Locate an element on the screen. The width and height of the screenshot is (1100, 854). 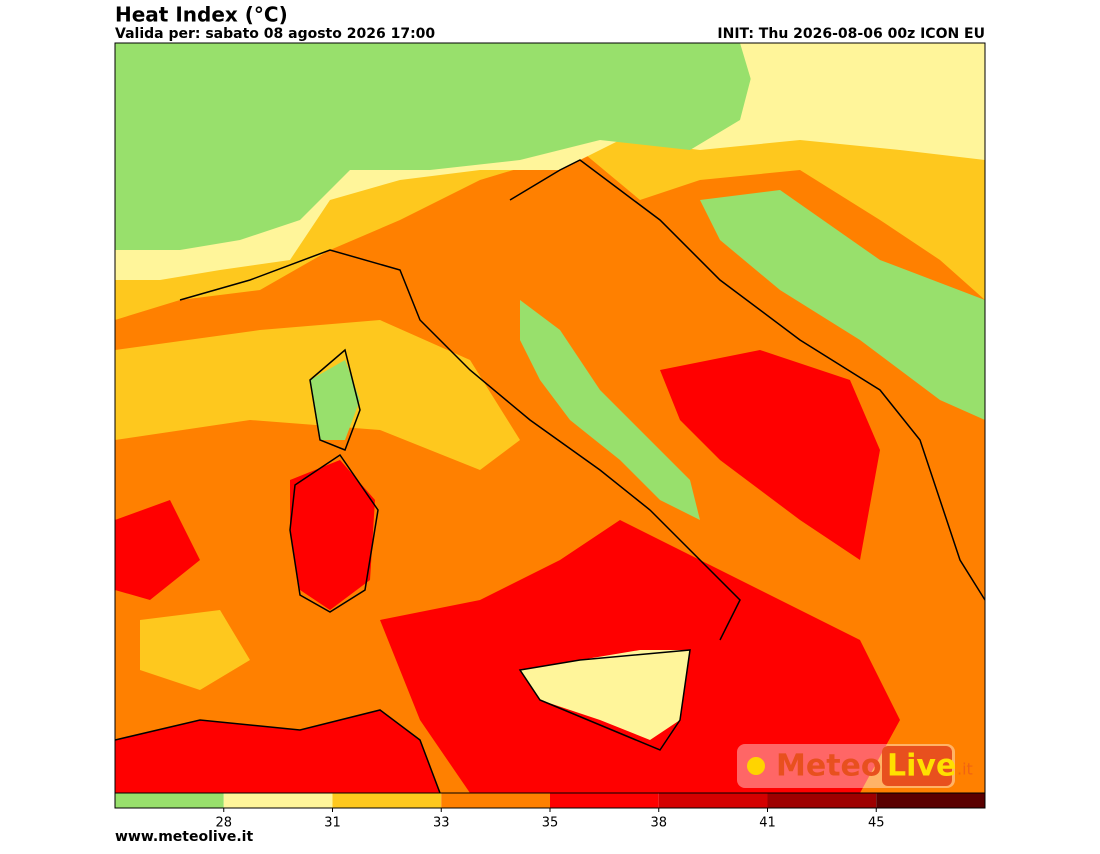
title: Heat Index (°C) is located at coordinates (201, 15).